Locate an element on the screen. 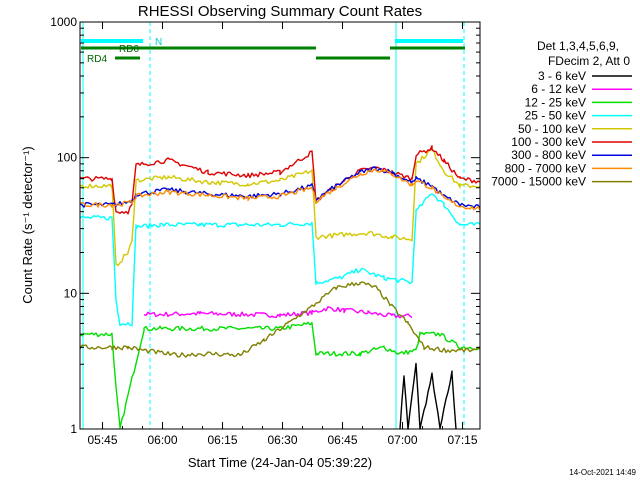  legend-label-4: 50 - 100 keV is located at coordinates (552, 129).